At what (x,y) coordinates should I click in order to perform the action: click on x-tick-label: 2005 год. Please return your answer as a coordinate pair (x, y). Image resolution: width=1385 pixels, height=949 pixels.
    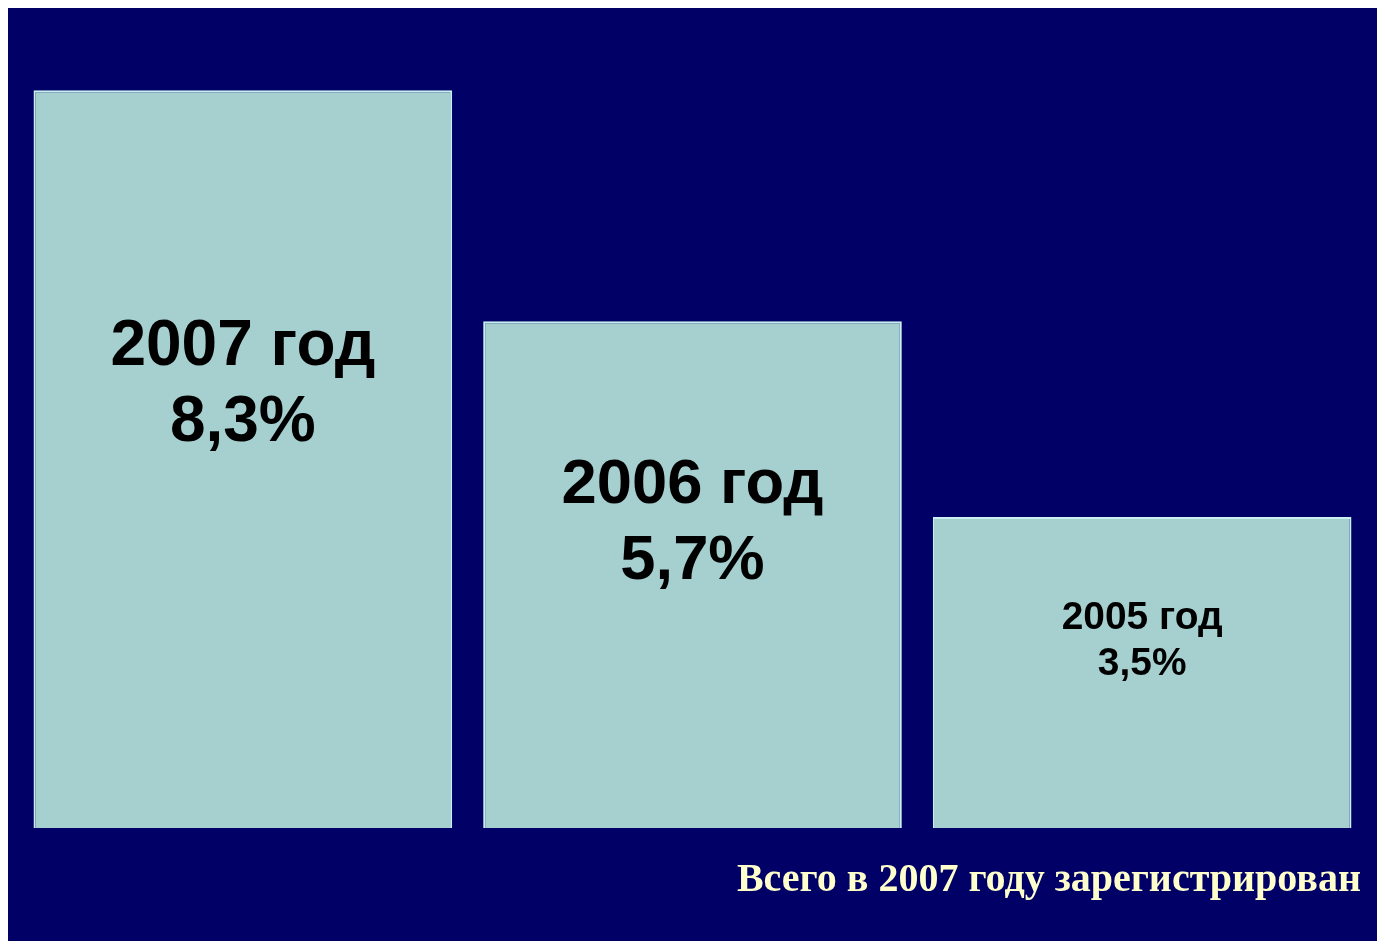
    Looking at the image, I should click on (1142, 615).